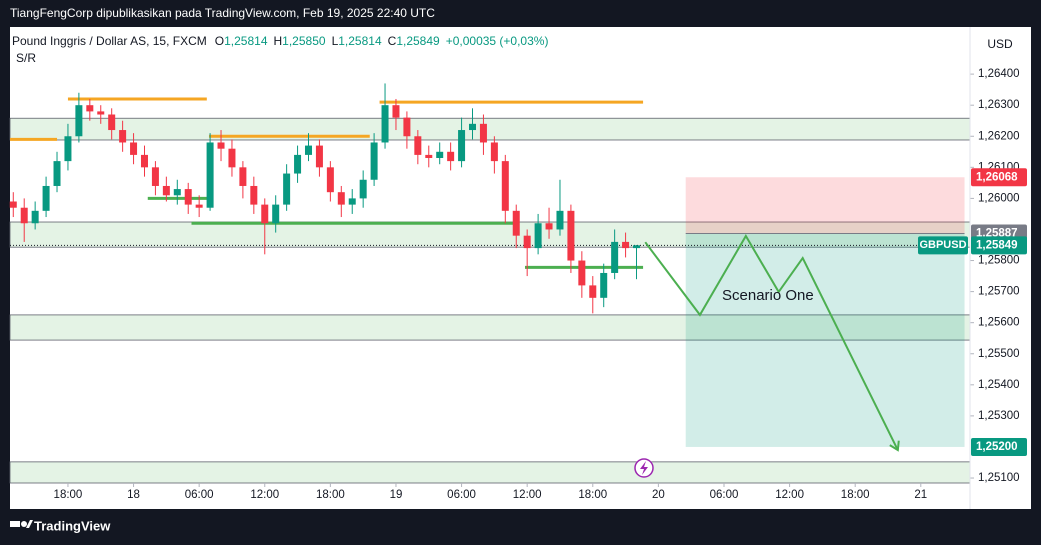 This screenshot has width=1041, height=545. I want to click on stop-price-label: 1,26068, so click(997, 177).